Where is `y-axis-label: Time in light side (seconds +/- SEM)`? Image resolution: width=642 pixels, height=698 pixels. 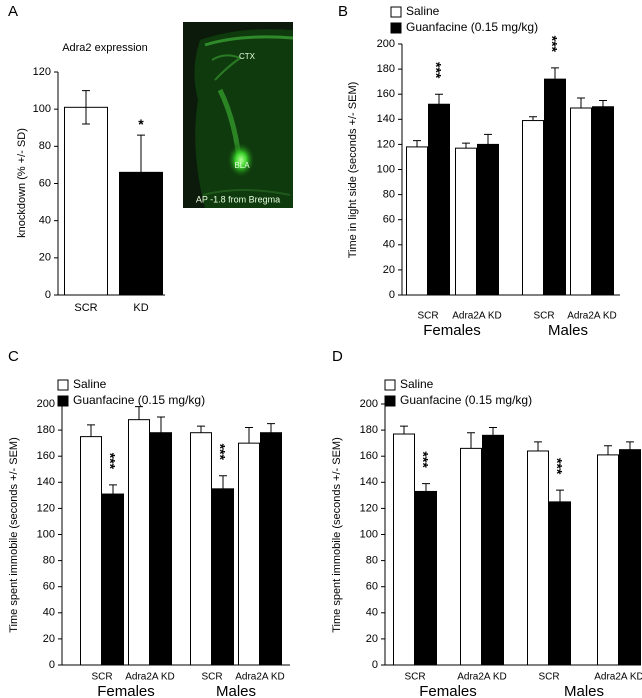
y-axis-label: Time in light side (seconds +/- SEM) is located at coordinates (353, 170).